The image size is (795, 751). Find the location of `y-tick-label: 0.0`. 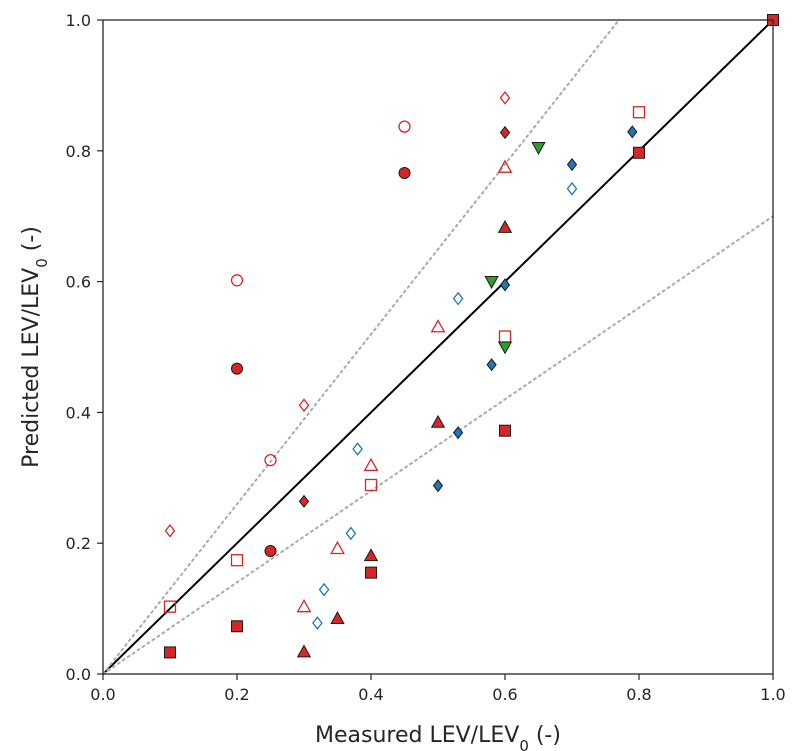

y-tick-label: 0.0 is located at coordinates (78, 674).